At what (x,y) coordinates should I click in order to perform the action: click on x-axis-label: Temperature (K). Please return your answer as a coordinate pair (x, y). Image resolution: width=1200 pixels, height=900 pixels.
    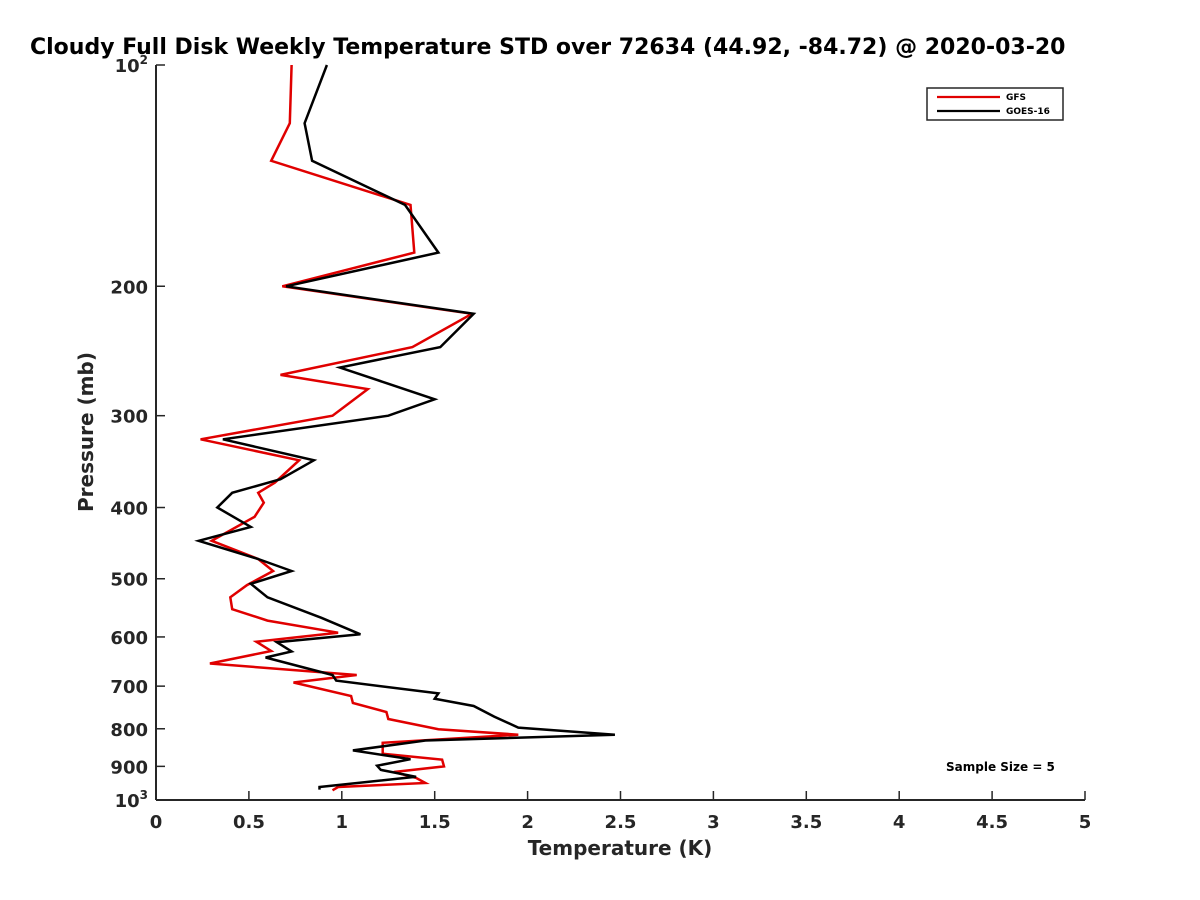
    Looking at the image, I should click on (620, 848).